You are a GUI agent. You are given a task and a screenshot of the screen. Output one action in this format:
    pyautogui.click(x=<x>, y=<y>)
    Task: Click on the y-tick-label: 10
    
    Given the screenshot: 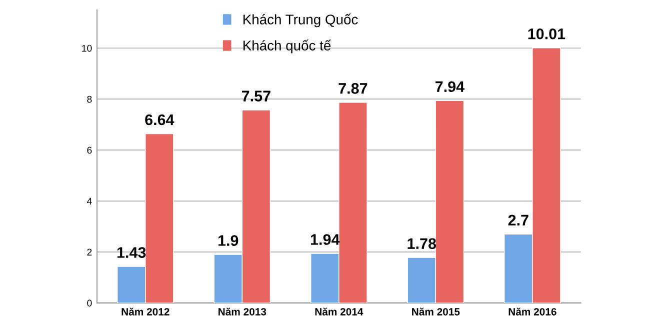 What is the action you would take?
    pyautogui.click(x=87, y=48)
    